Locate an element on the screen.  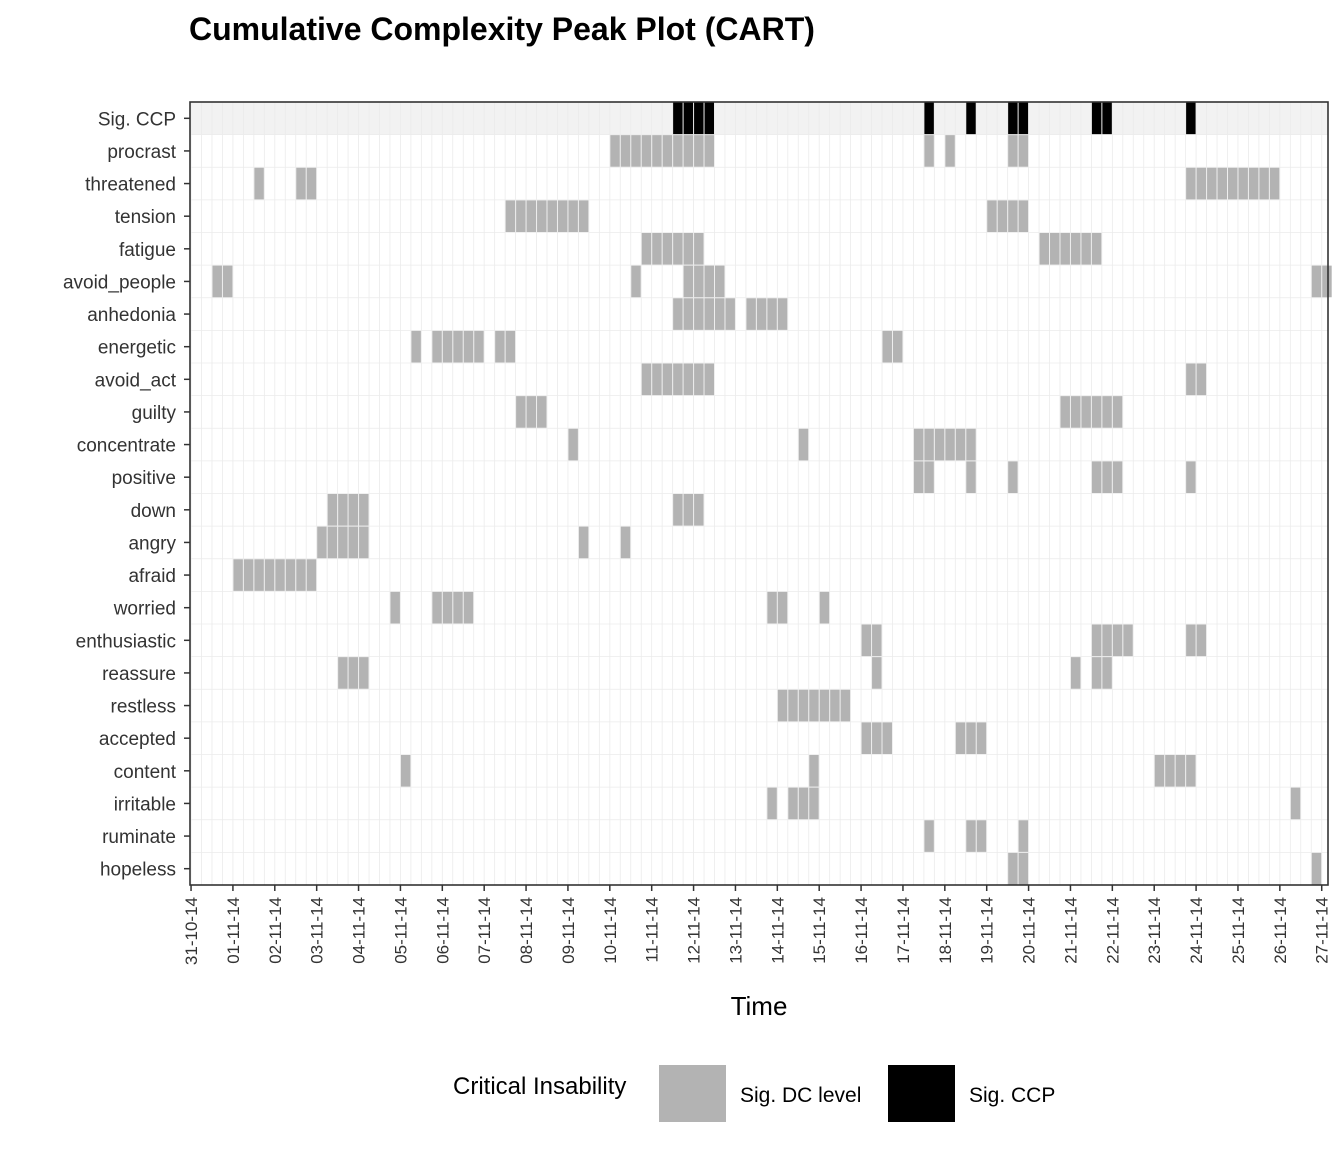
y-tick-label: restless is located at coordinates (143, 707).